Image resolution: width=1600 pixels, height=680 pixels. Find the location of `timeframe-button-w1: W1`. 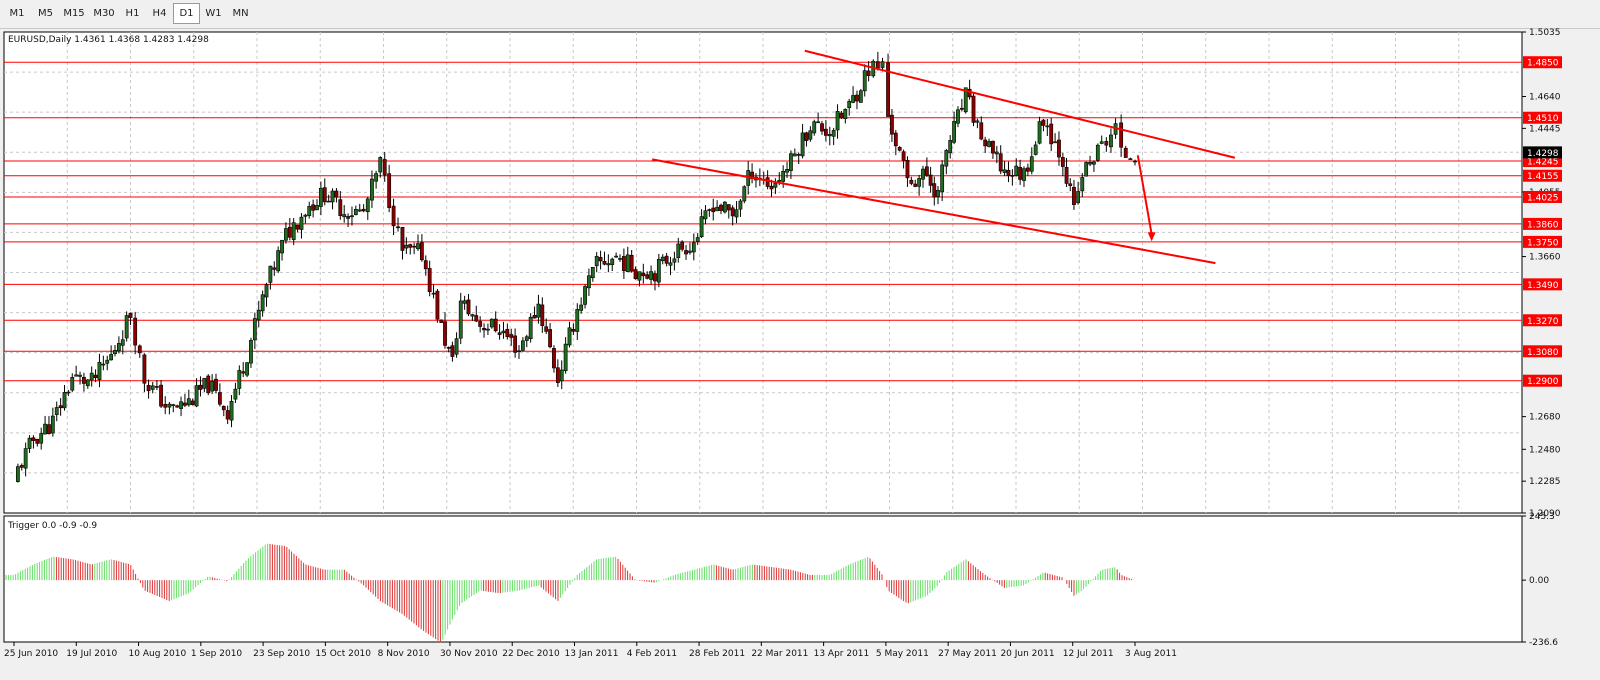

timeframe-button-w1: W1 is located at coordinates (213, 13).